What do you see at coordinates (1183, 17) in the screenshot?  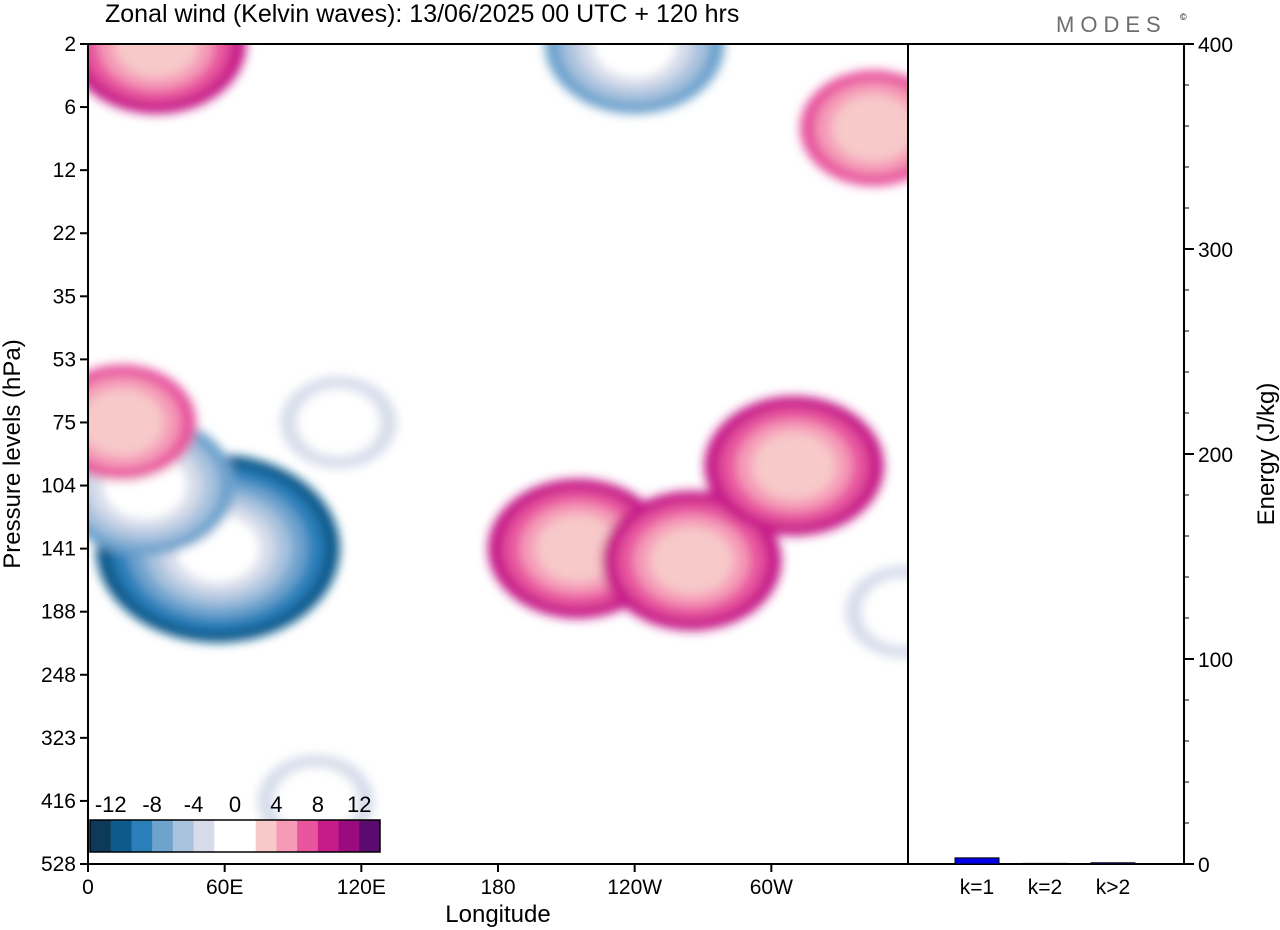 I see `brand-mark: ©` at bounding box center [1183, 17].